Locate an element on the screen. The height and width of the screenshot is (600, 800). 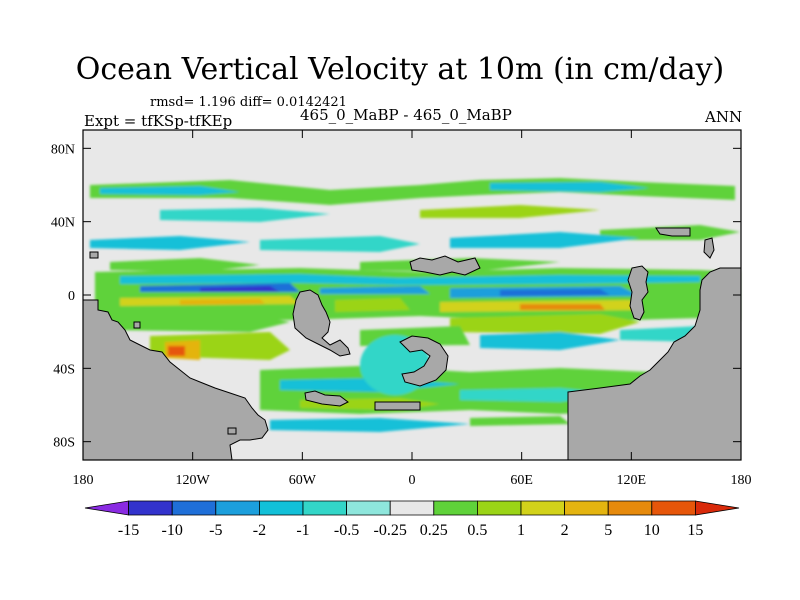
colorbar-label: 0.25 is located at coordinates (434, 530).